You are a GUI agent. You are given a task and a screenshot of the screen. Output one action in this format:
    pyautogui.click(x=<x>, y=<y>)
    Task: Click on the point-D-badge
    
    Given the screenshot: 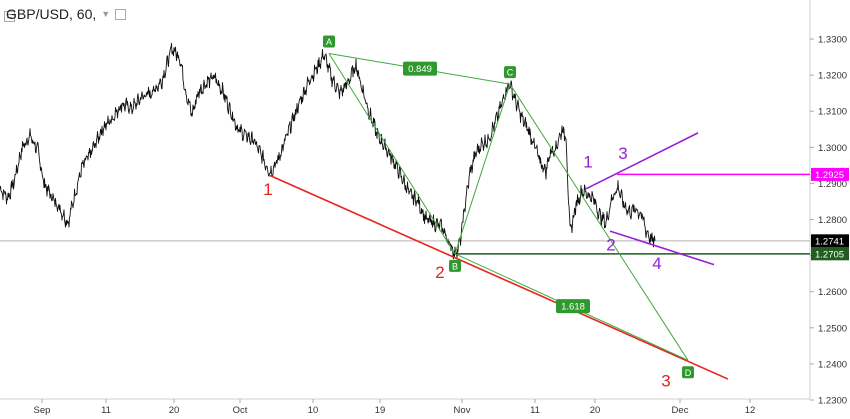 What is the action you would take?
    pyautogui.click(x=688, y=372)
    